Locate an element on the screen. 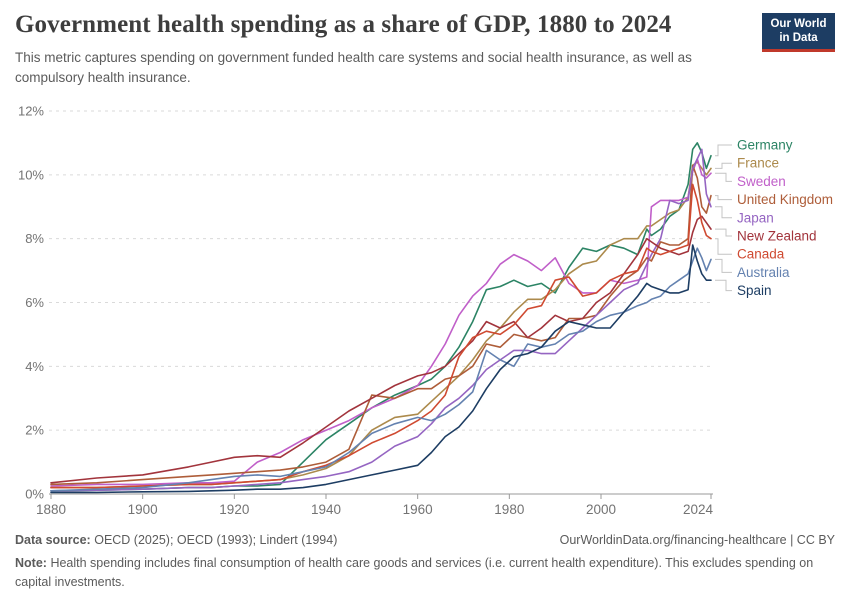 This screenshot has width=850, height=600. y-tick-label: 2% is located at coordinates (34, 430).